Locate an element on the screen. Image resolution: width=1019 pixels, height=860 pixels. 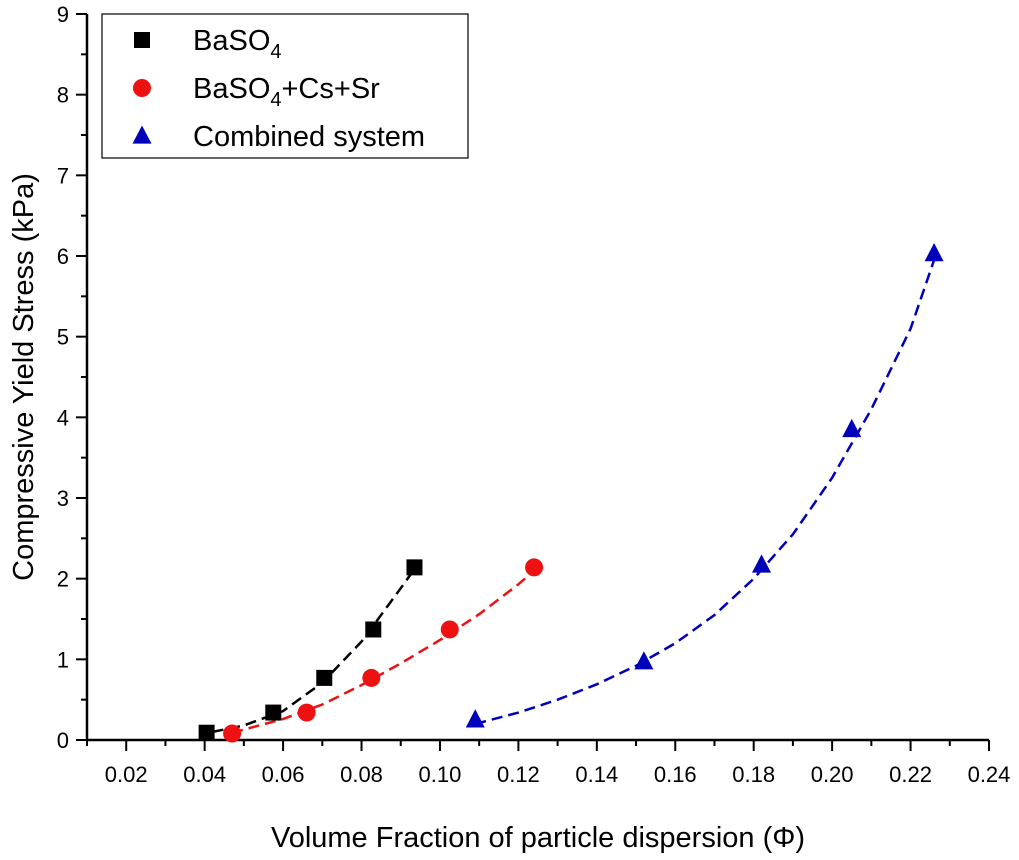
x-tick-label: 0.20 is located at coordinates (832, 774).